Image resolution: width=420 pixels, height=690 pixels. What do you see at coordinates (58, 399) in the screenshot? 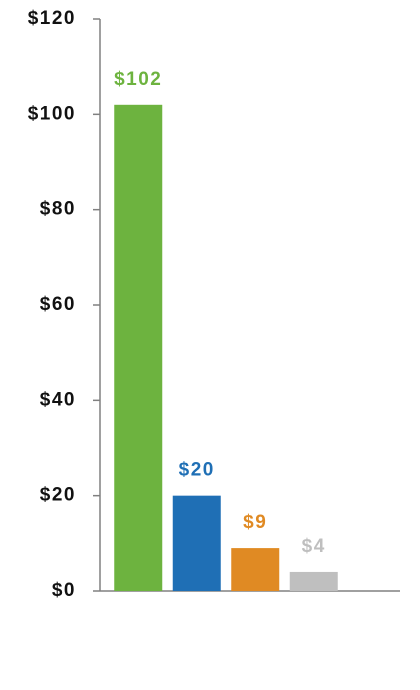
I see `y-tick-label: $40` at bounding box center [58, 399].